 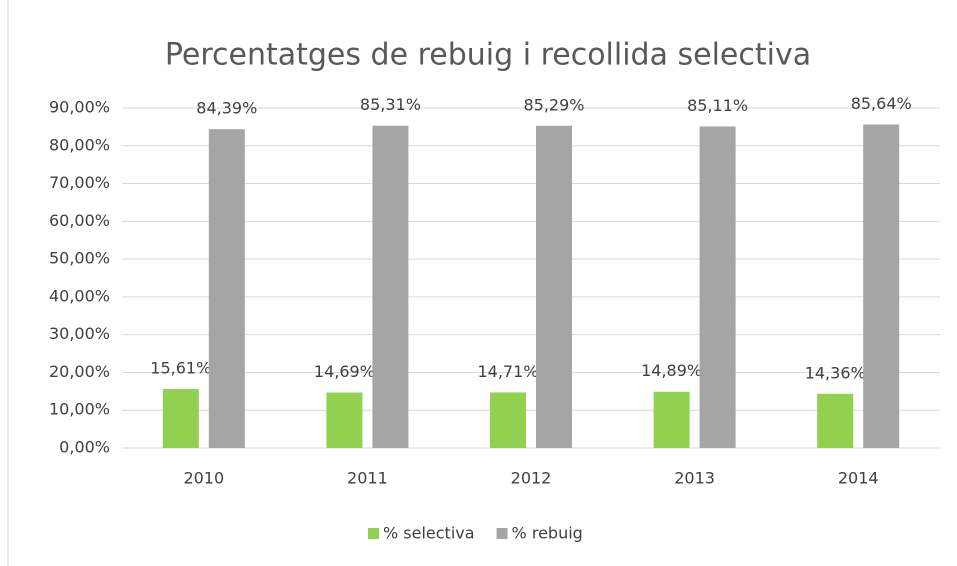 What do you see at coordinates (79, 371) in the screenshot?
I see `y-tick-label: 20,00%` at bounding box center [79, 371].